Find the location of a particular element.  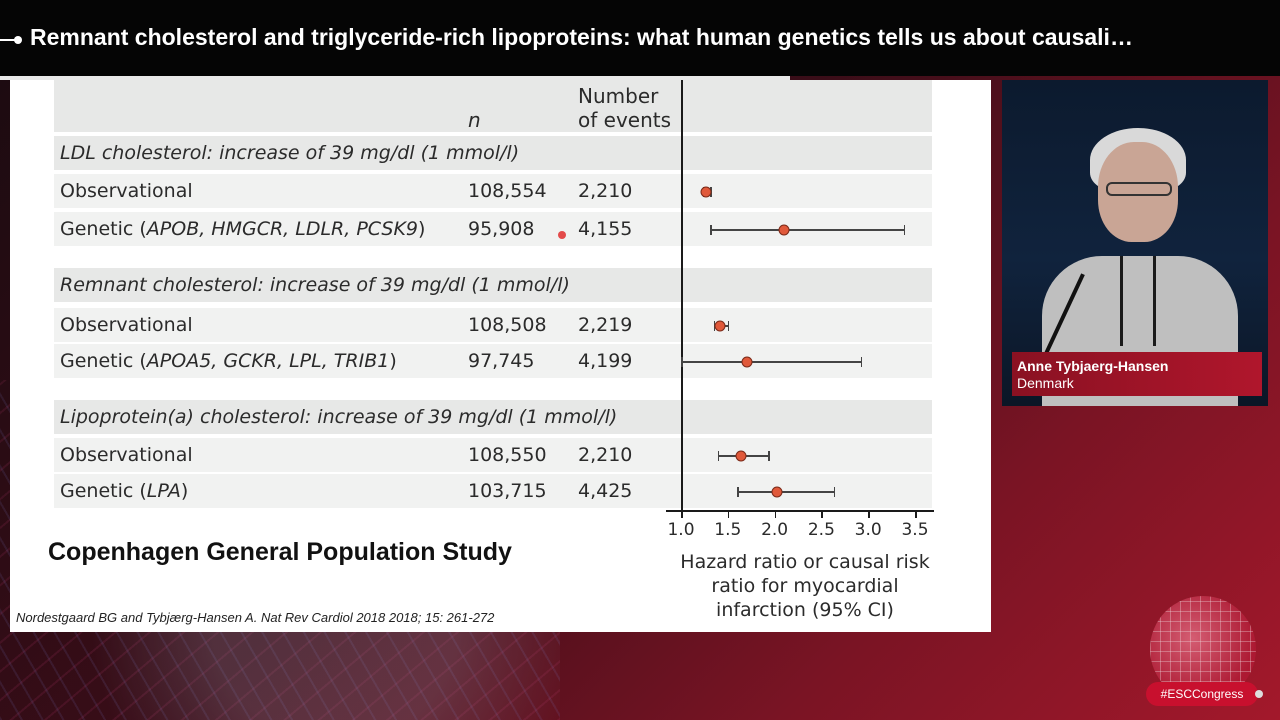

row-n: 103,715 is located at coordinates (507, 491).